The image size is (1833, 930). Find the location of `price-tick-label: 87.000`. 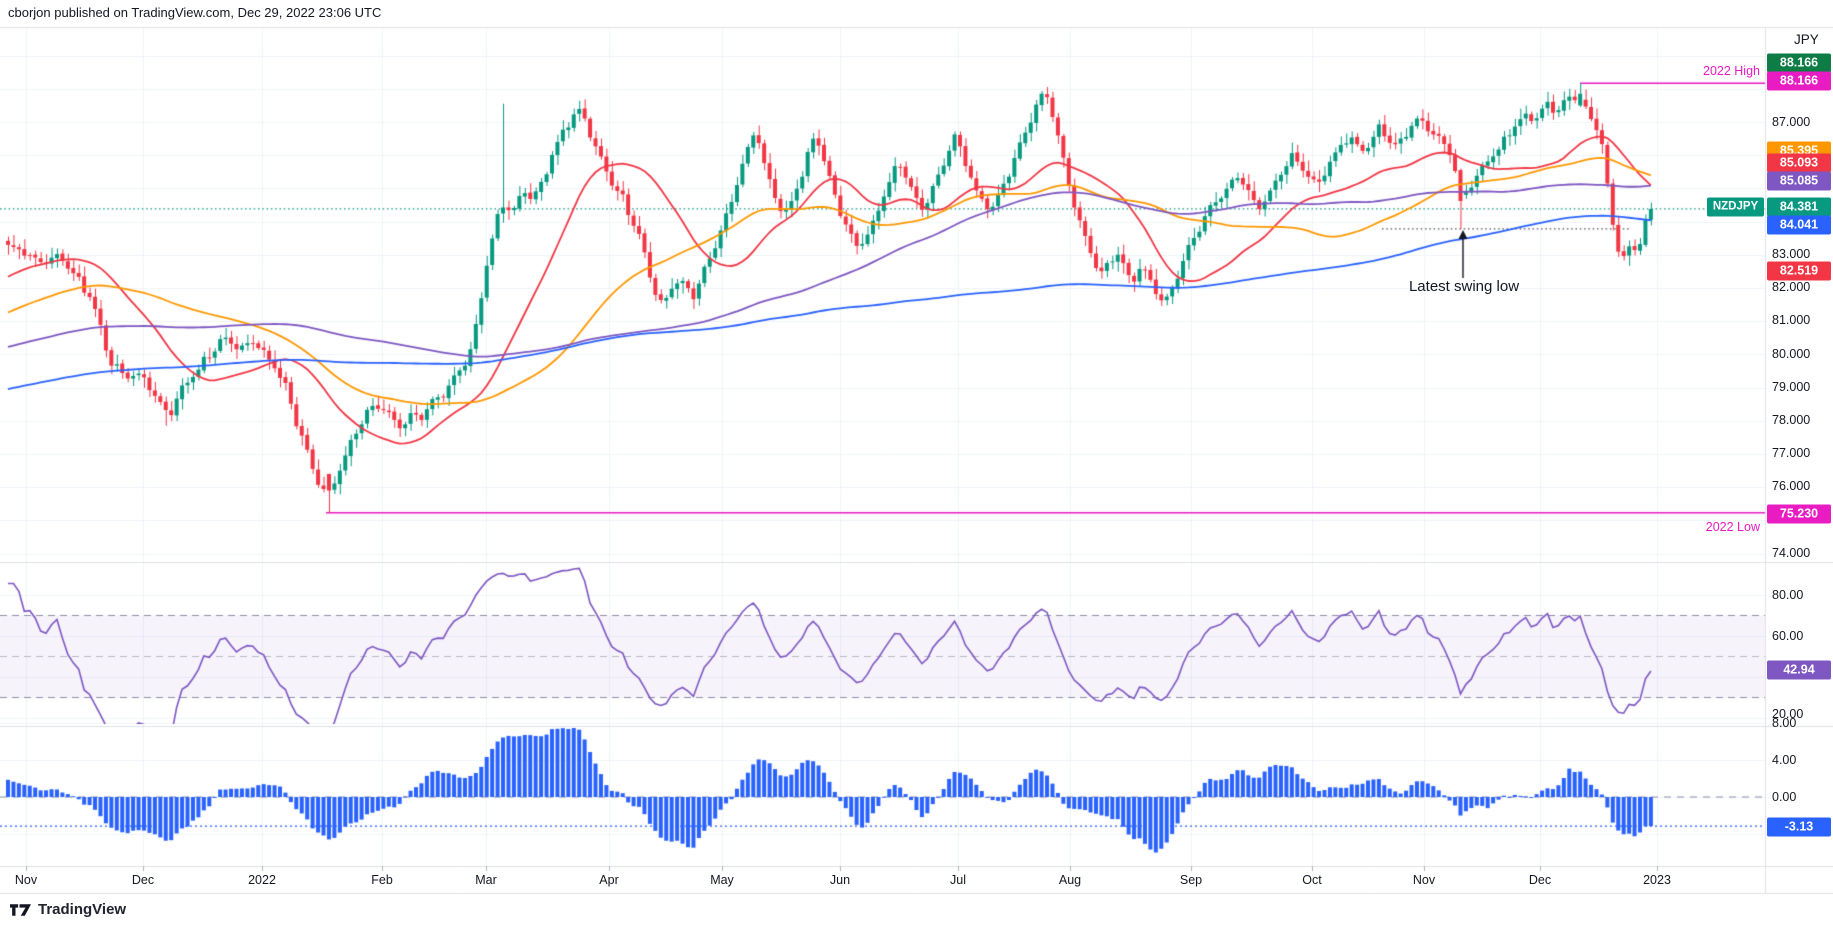

price-tick-label: 87.000 is located at coordinates (1791, 122).